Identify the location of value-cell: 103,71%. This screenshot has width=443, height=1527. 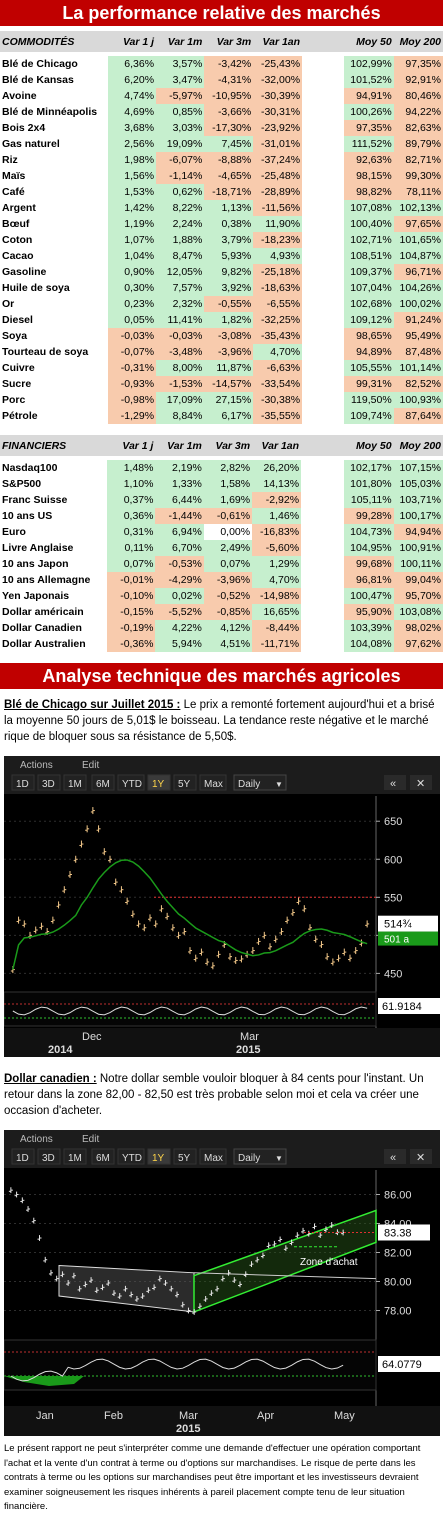
(418, 500).